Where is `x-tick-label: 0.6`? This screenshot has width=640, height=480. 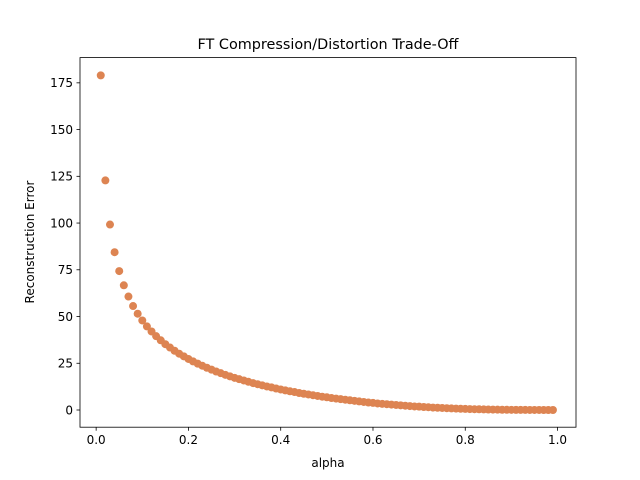 x-tick-label: 0.6 is located at coordinates (372, 440).